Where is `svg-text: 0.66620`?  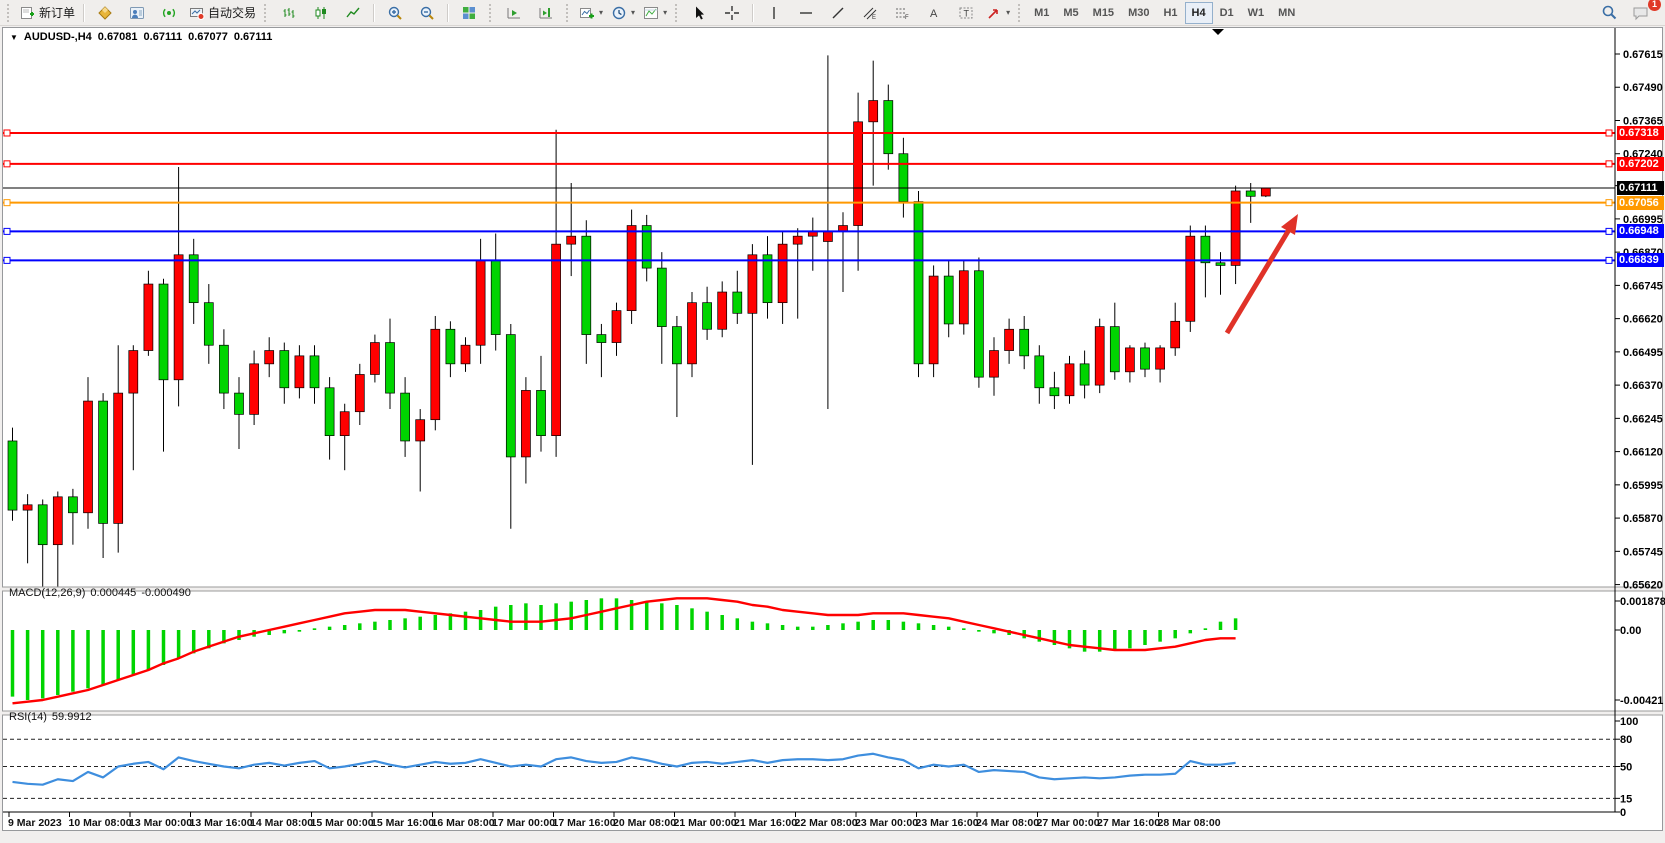
svg-text: 0.66620 is located at coordinates (1643, 320).